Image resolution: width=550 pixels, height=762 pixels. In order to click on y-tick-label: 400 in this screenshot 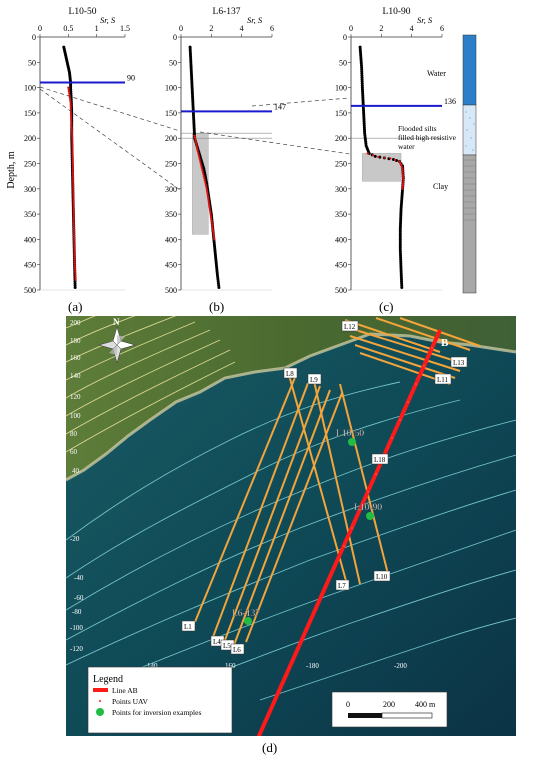, I will do `click(341, 239)`.